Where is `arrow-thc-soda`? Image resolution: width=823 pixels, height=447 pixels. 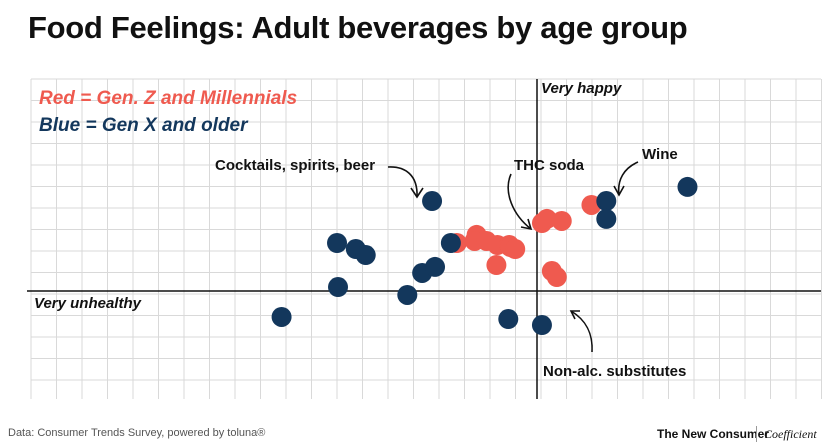 arrow-thc-soda is located at coordinates (519, 201).